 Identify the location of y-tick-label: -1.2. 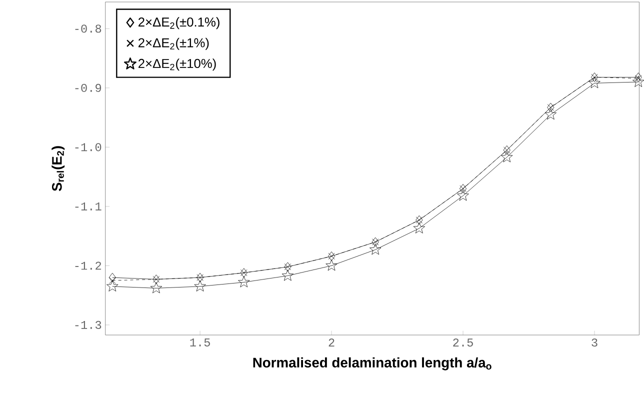
(88, 266).